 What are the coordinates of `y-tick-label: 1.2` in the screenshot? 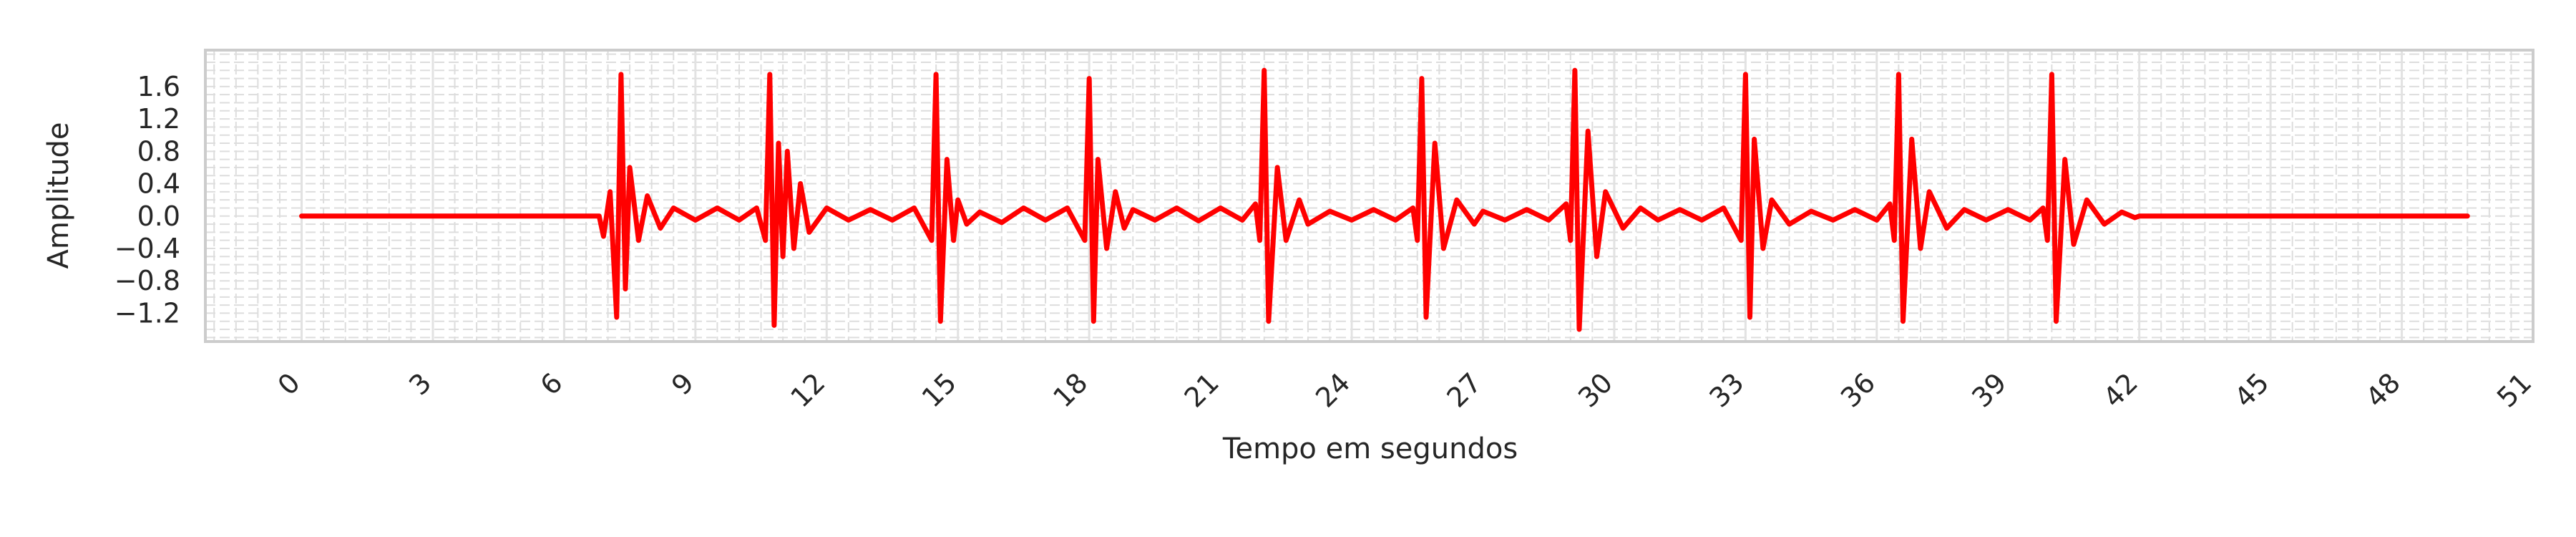 It's located at (158, 119).